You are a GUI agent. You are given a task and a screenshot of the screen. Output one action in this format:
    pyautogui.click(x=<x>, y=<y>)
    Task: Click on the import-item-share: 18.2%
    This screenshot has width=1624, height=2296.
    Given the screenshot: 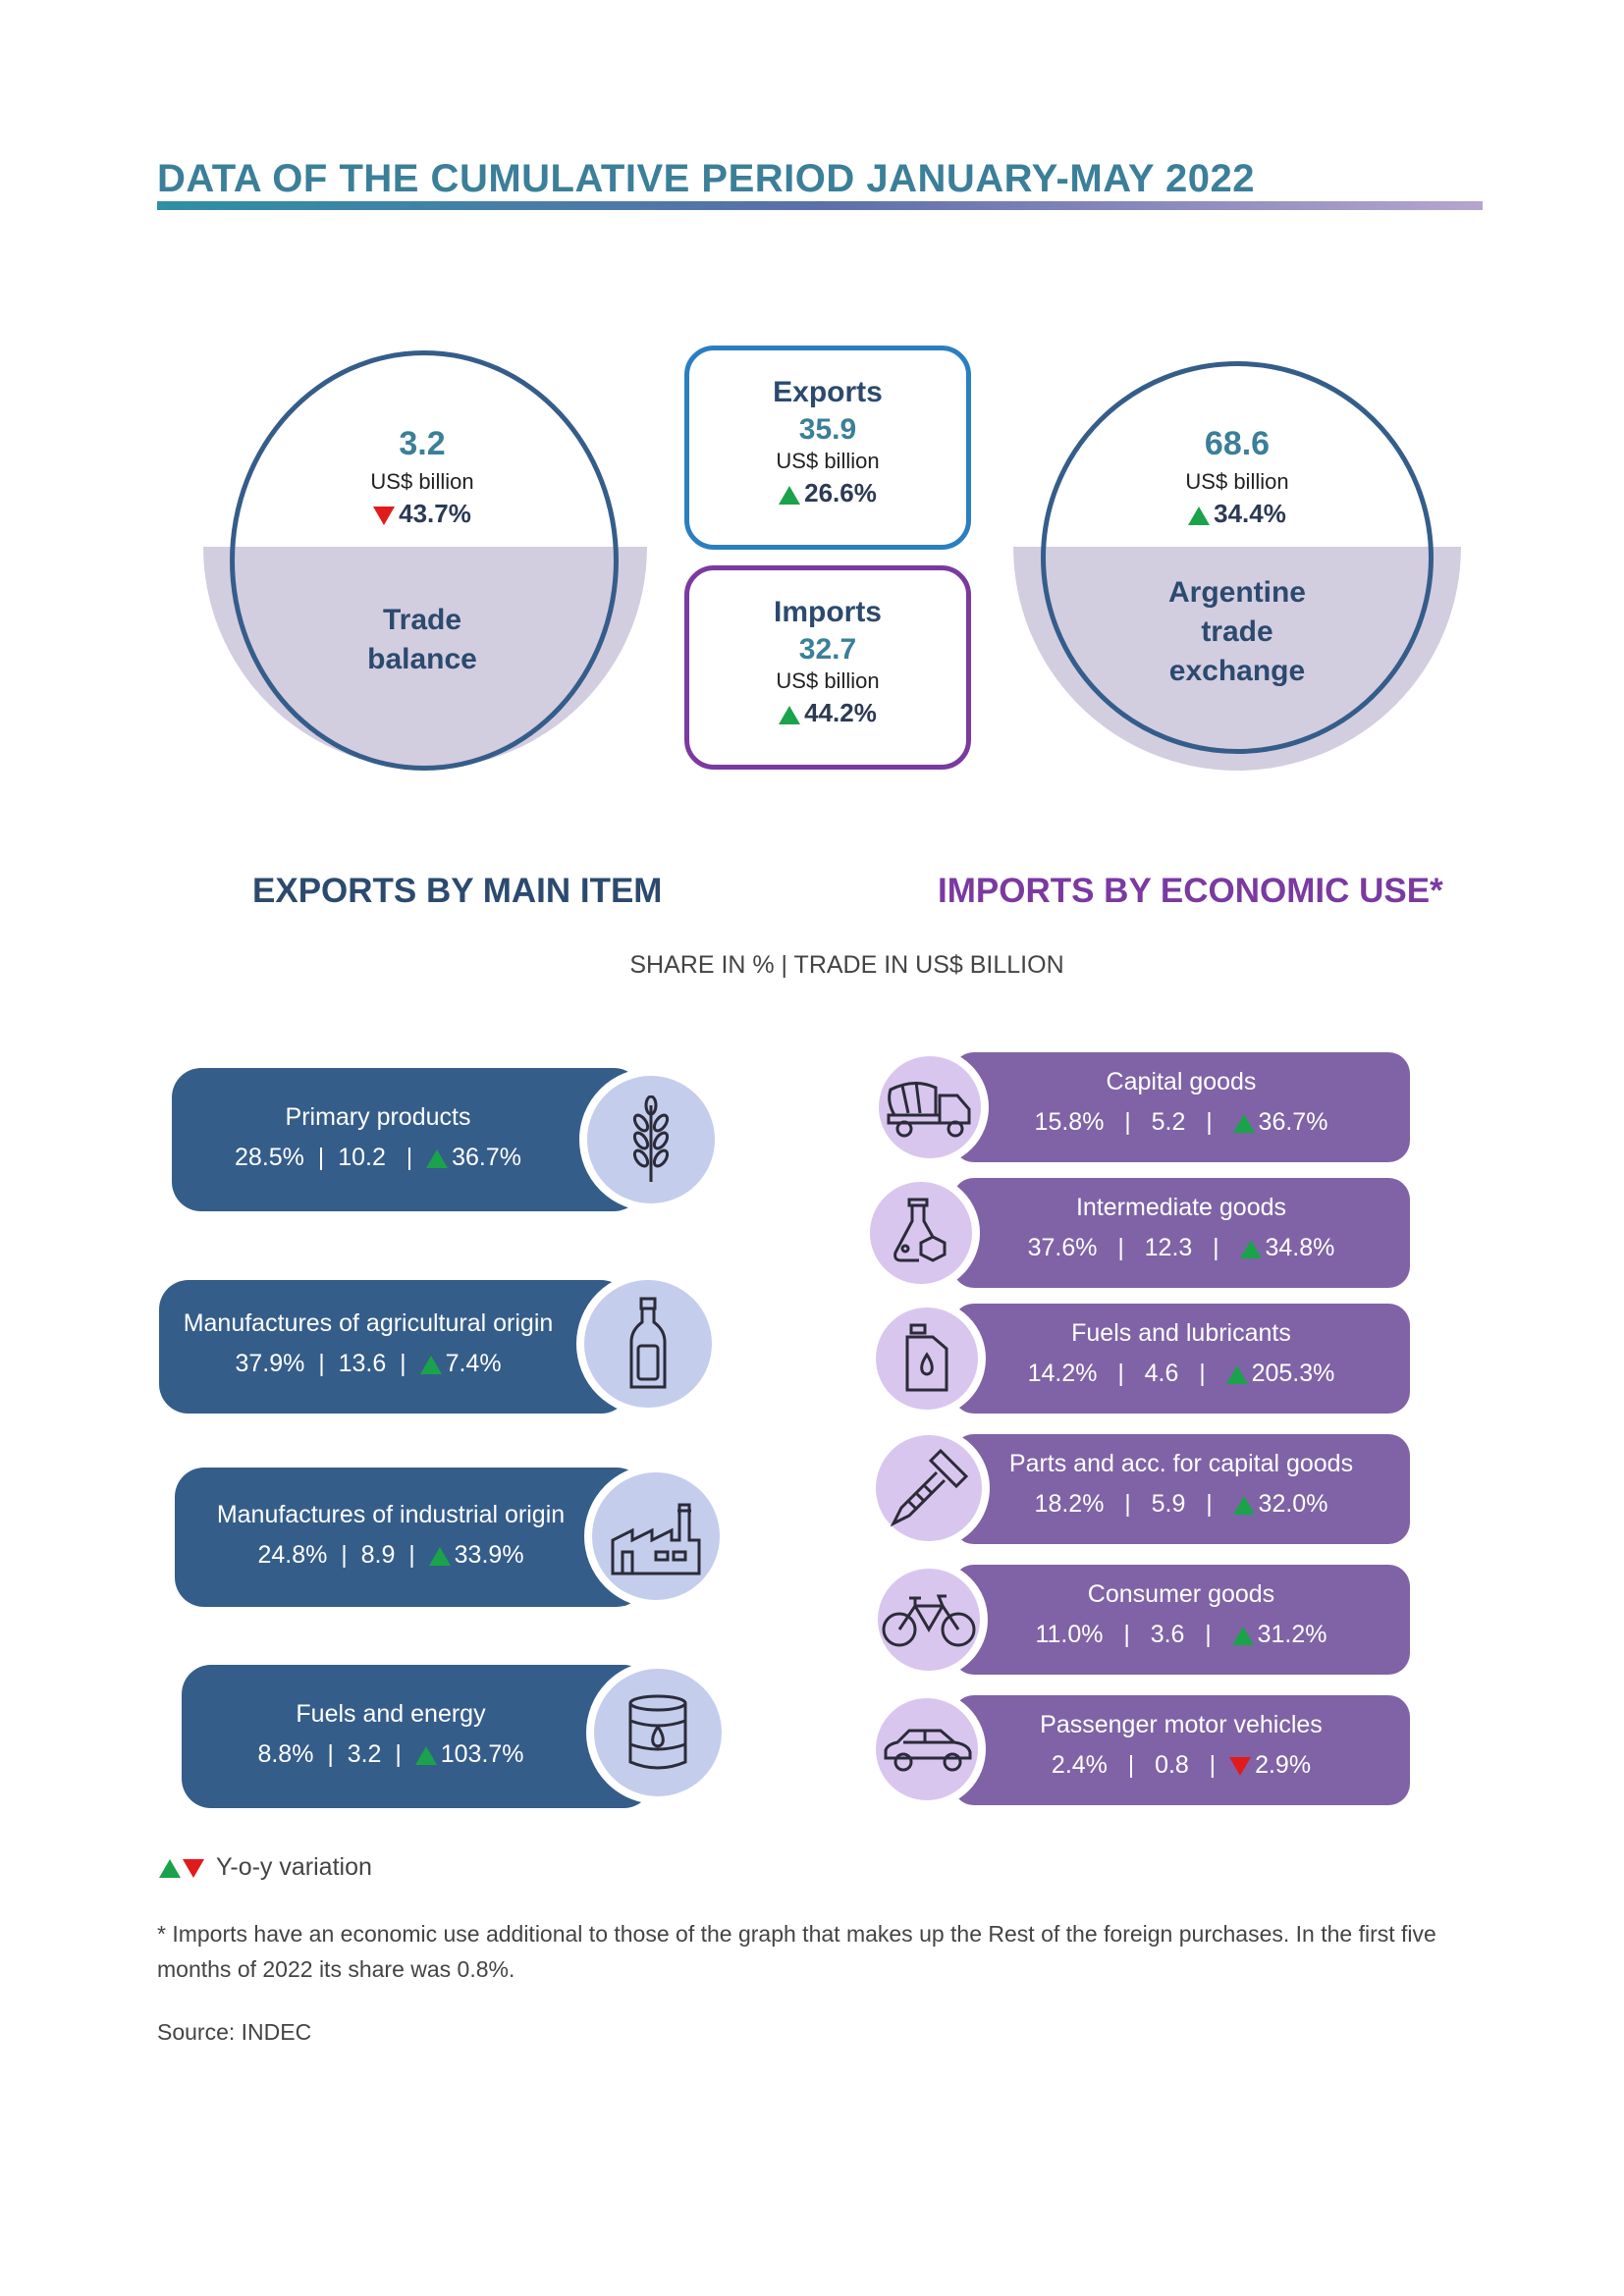 What is the action you would take?
    pyautogui.click(x=1069, y=1504)
    